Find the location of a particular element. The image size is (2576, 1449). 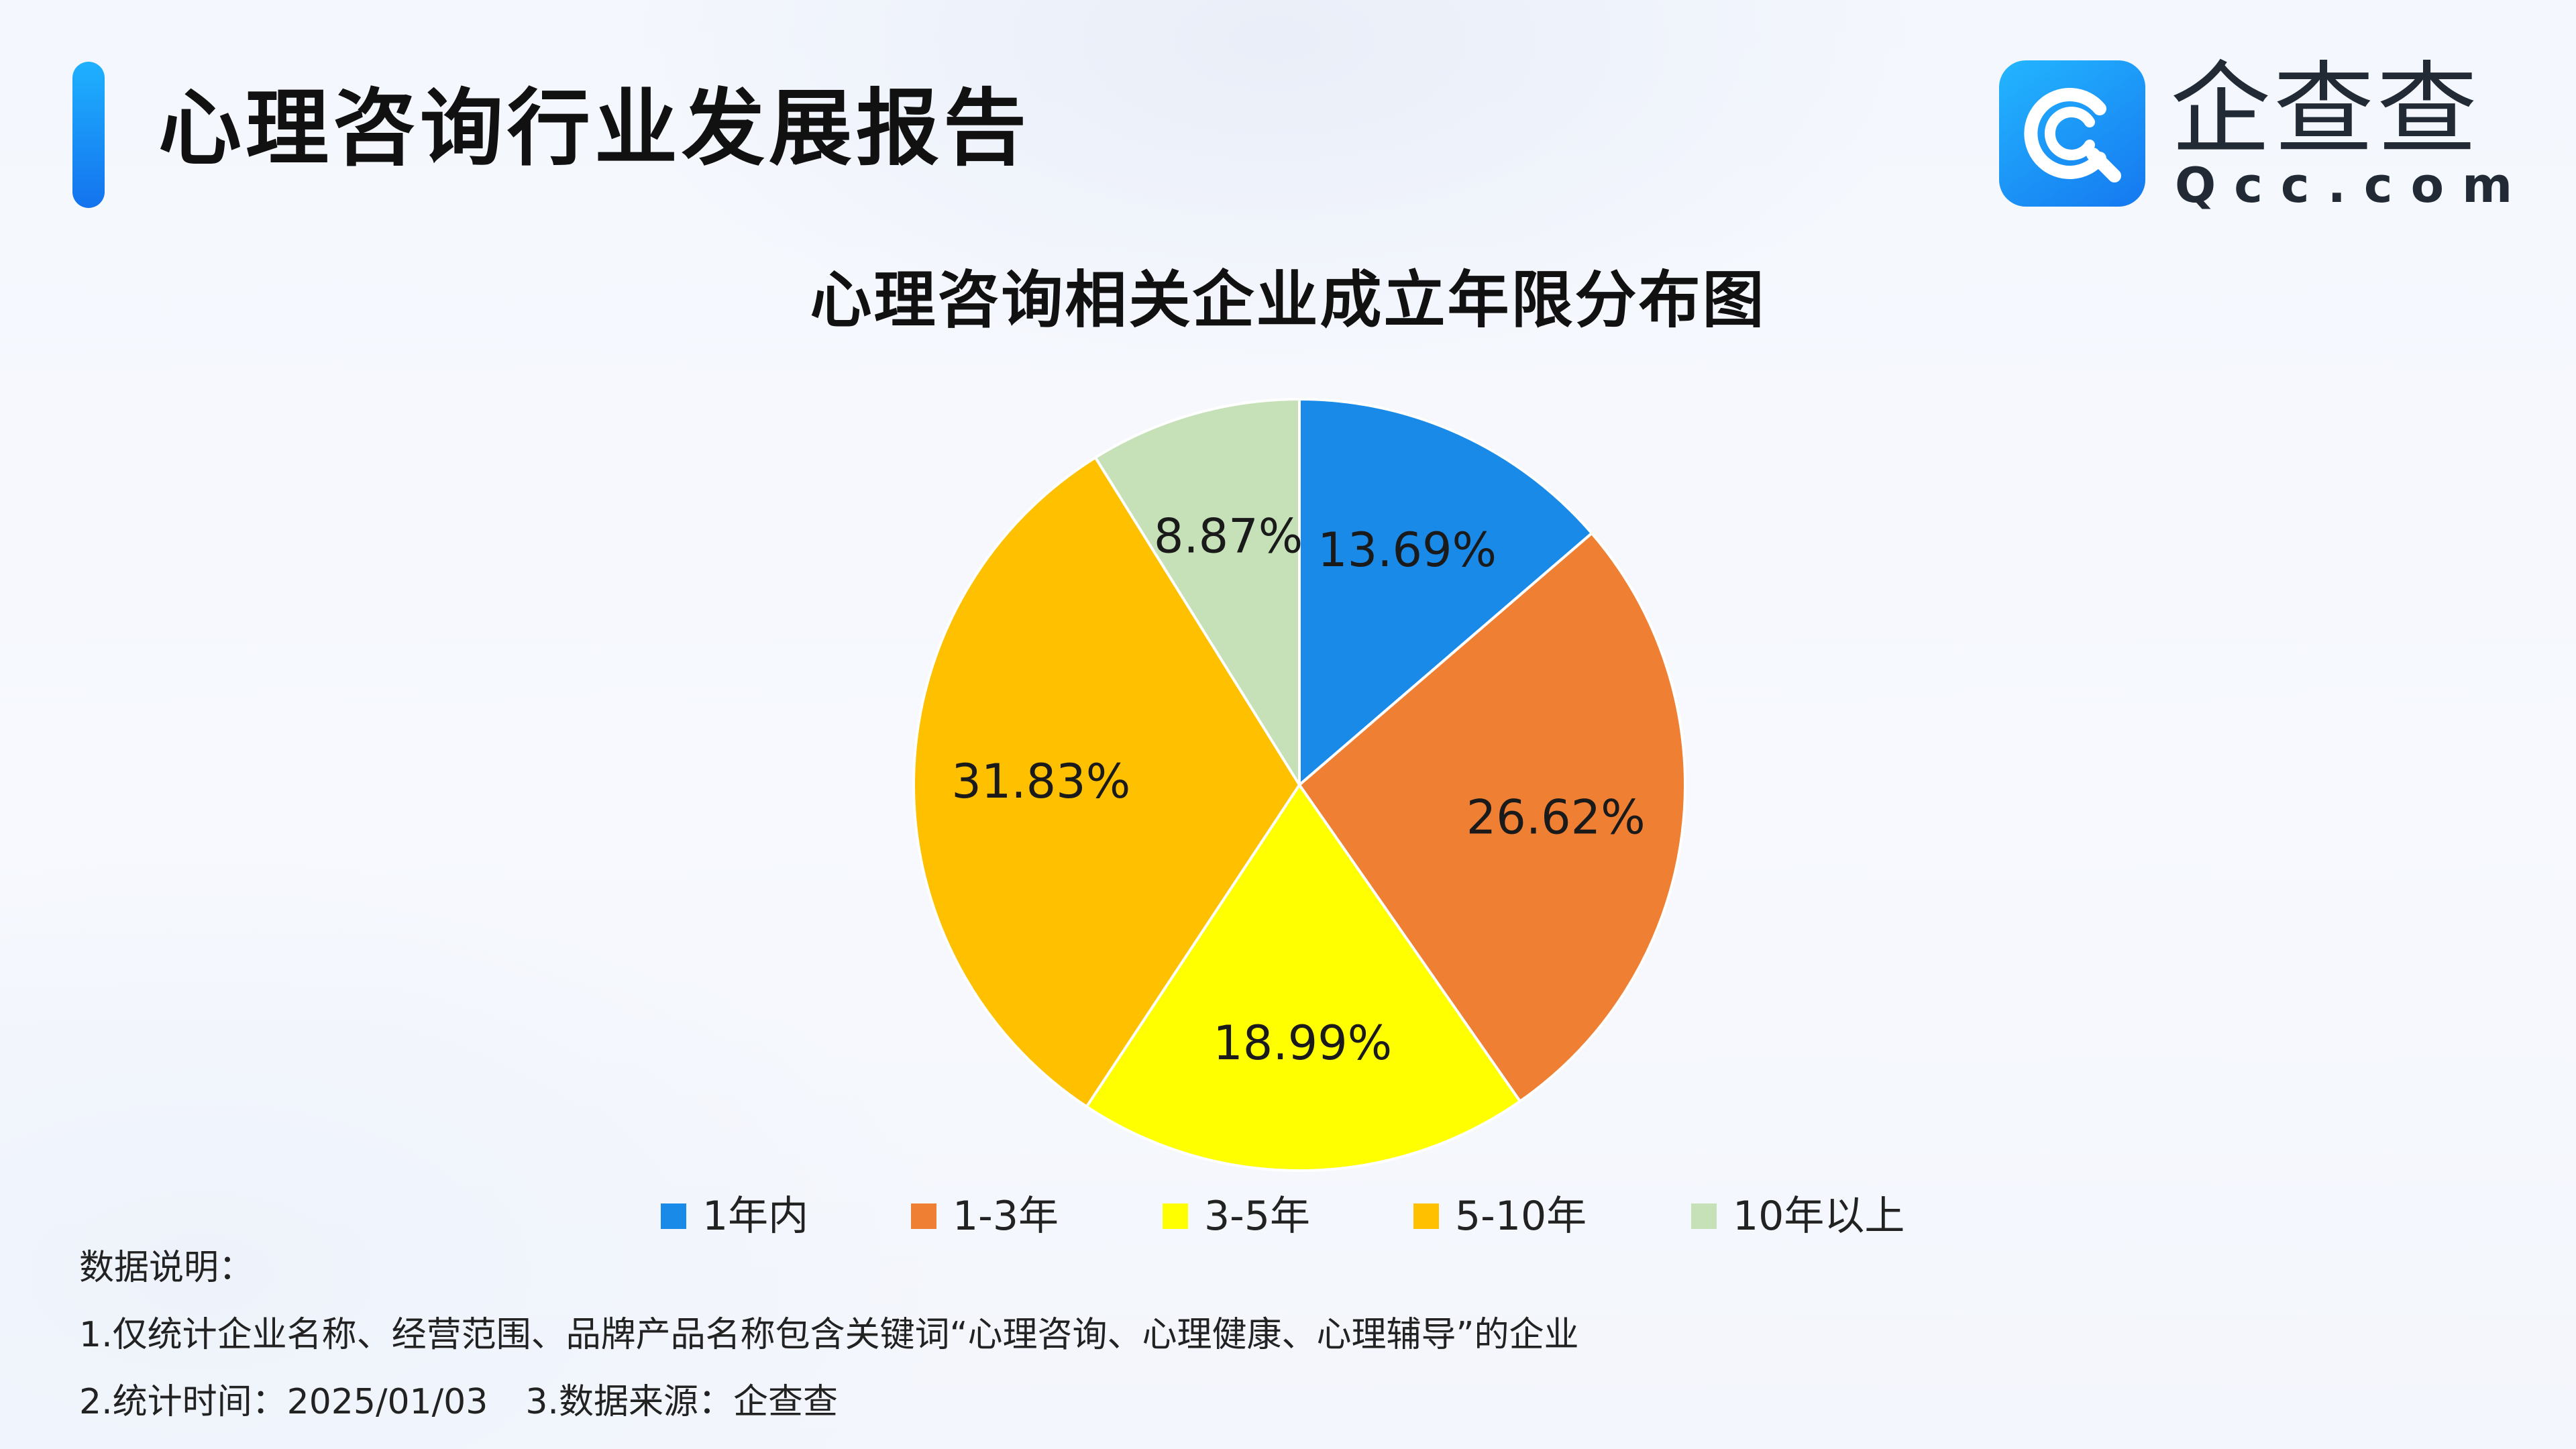

pie-slice-label-5: 8.87% is located at coordinates (1228, 536).